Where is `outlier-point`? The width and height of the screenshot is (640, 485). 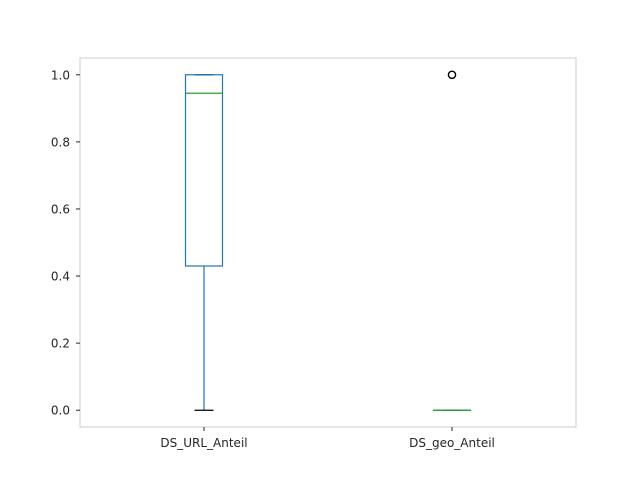
outlier-point is located at coordinates (451, 74).